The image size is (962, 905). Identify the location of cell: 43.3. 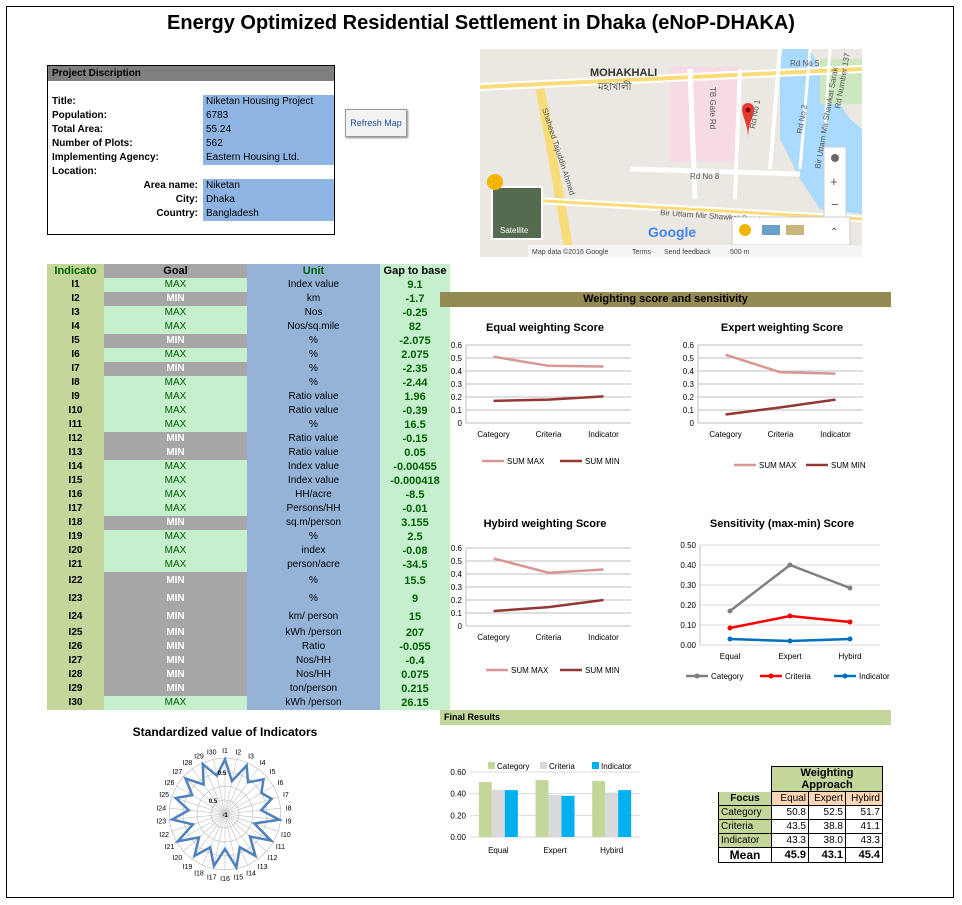
(790, 840).